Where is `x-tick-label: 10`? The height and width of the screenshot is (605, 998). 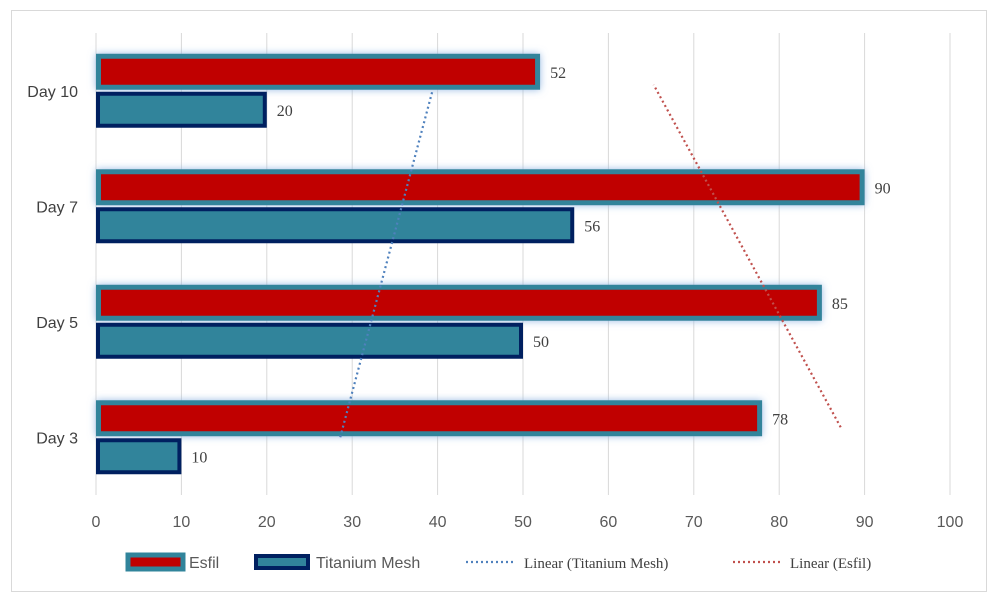 x-tick-label: 10 is located at coordinates (182, 522).